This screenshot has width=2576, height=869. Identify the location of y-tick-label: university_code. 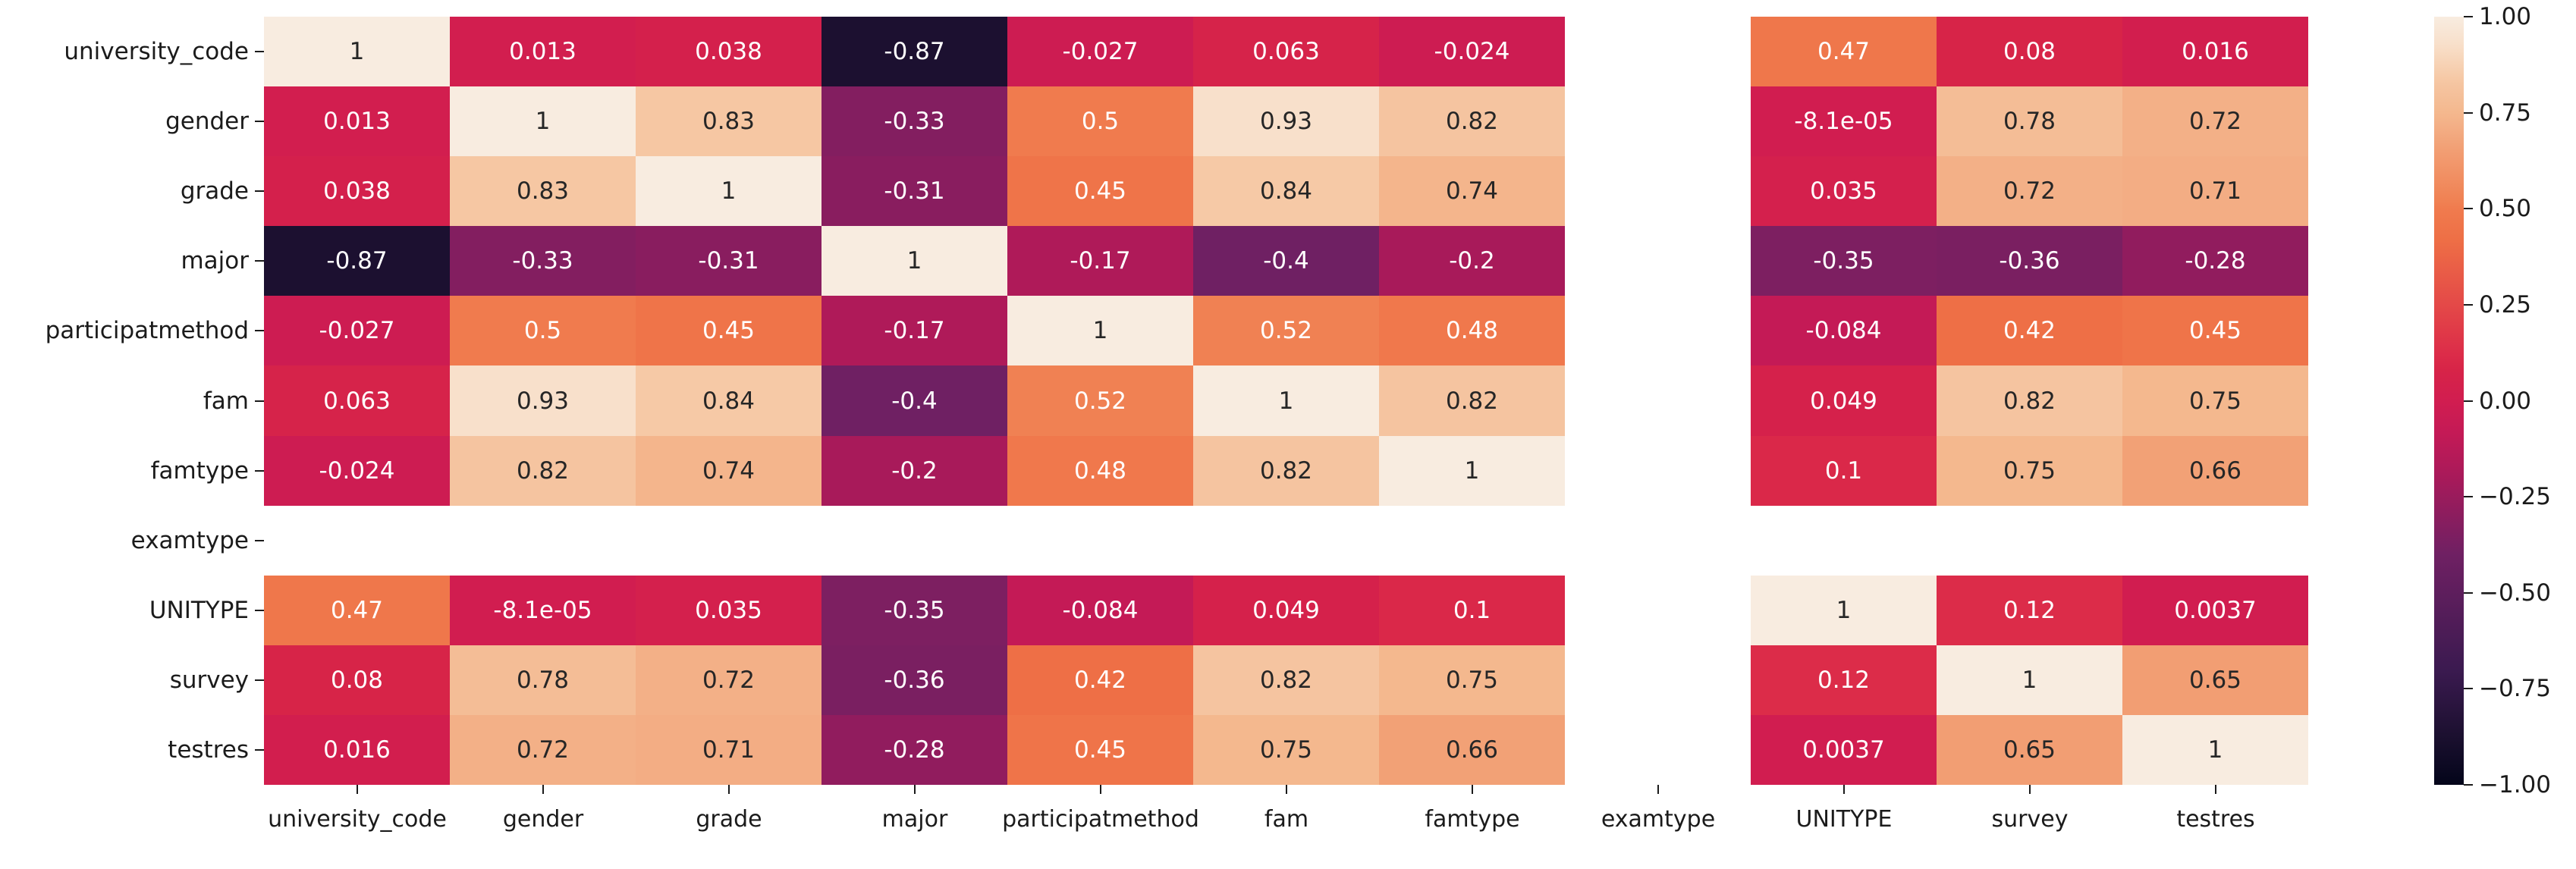
(156, 51).